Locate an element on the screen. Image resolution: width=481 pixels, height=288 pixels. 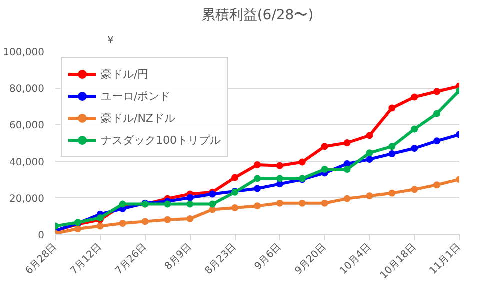
legend-label: 豪ドル/円 is located at coordinates (125, 74).